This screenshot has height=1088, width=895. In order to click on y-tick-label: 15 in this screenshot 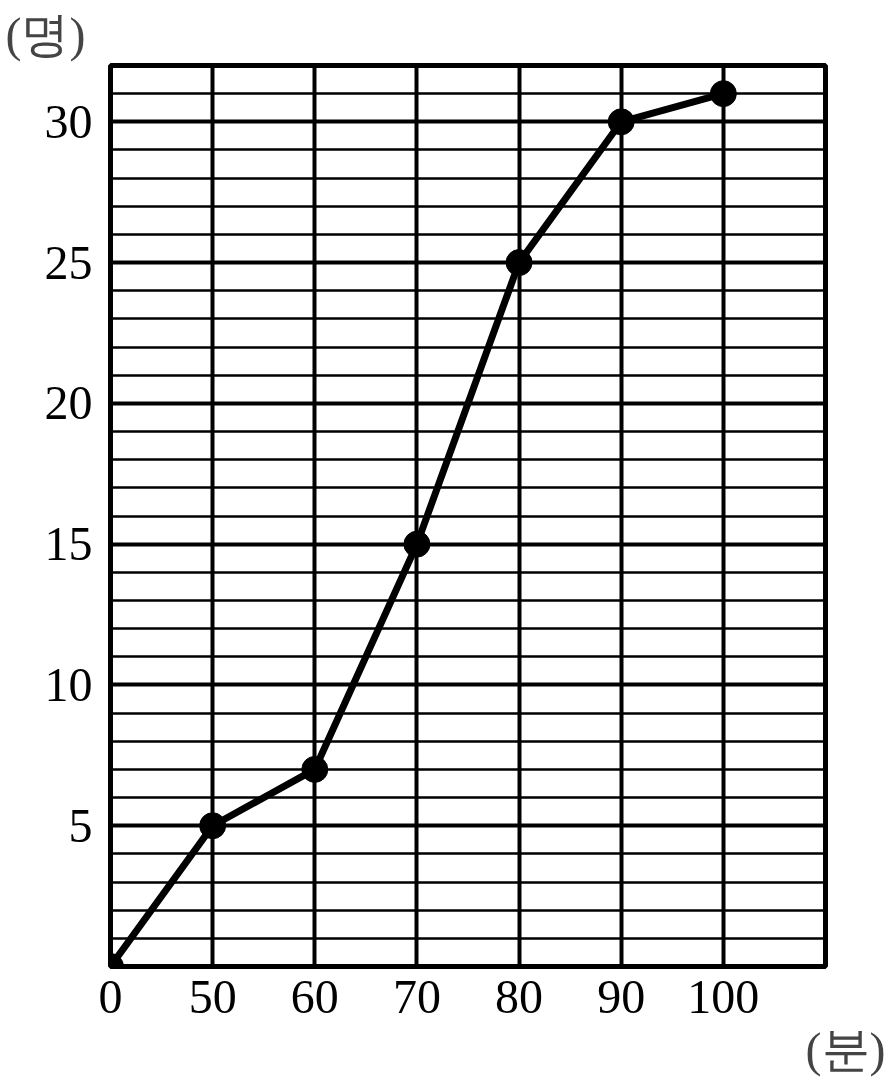, I will do `click(68, 544)`.